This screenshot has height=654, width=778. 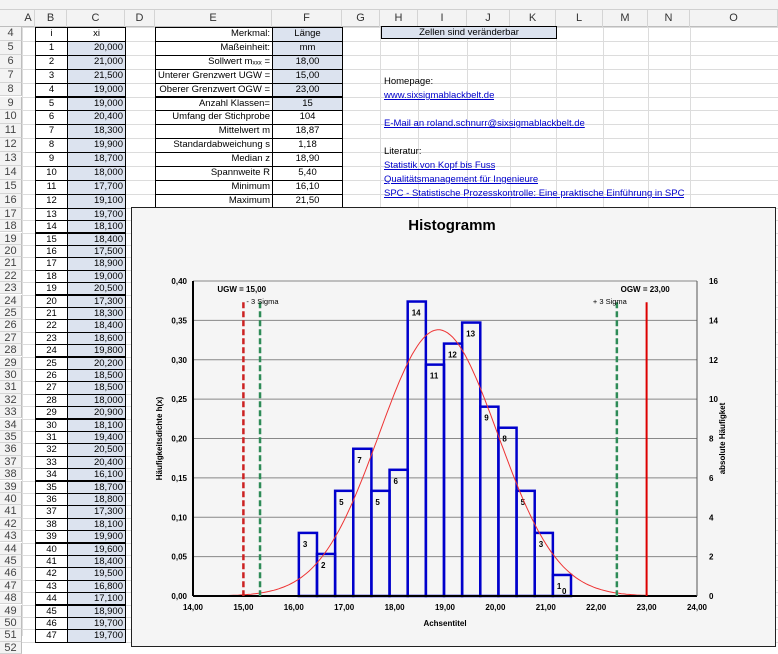 I want to click on xi-value-cell: 18,600, so click(x=96, y=338).